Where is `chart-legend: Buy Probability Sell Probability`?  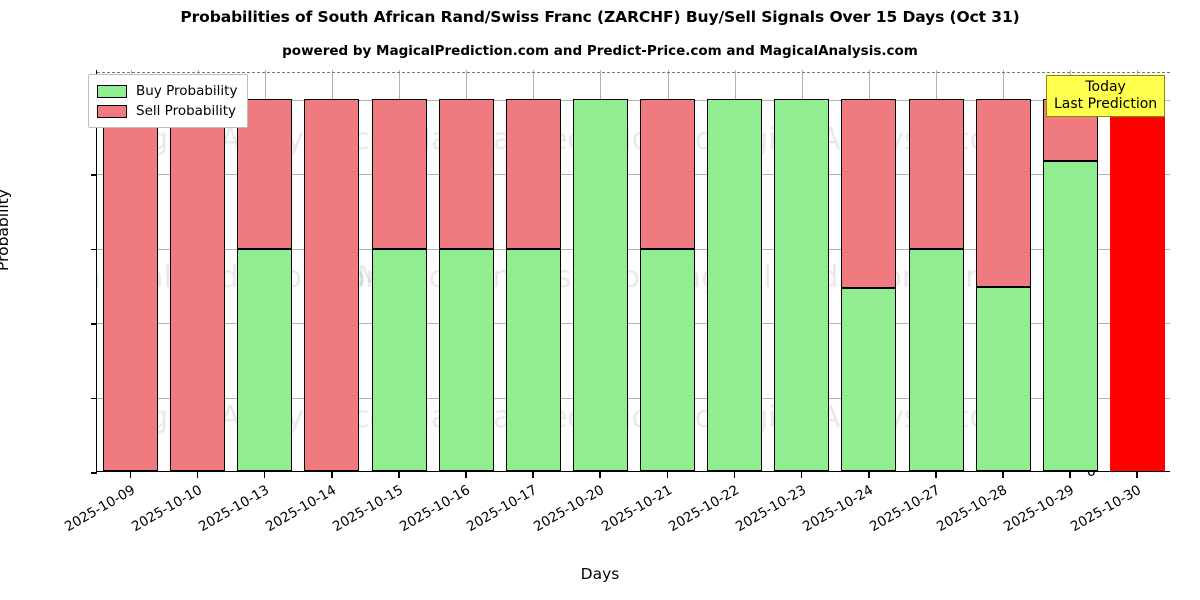 chart-legend: Buy Probability Sell Probability is located at coordinates (168, 101).